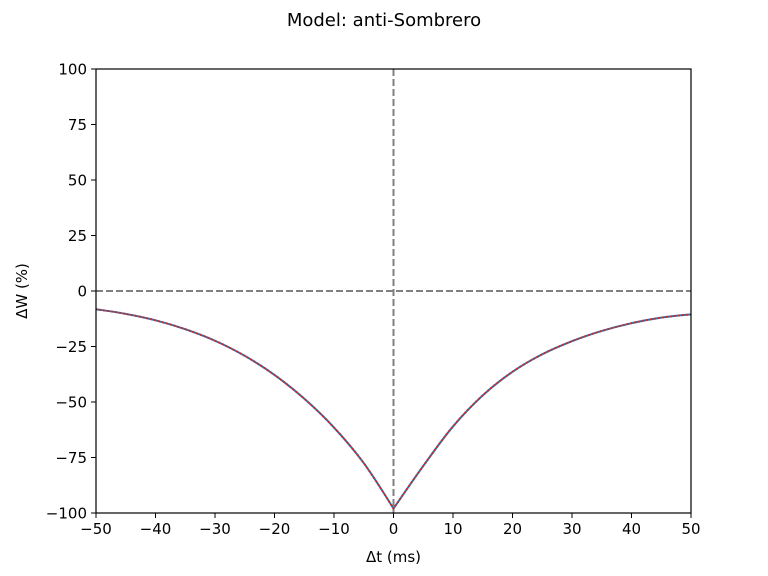  Describe the element at coordinates (82, 292) in the screenshot. I see `y-tick-label: 0` at that location.